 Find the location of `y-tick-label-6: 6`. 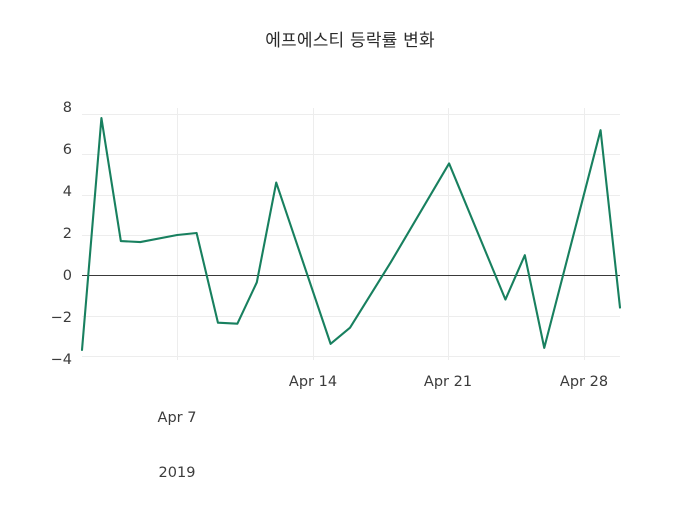

y-tick-label-6: 6 is located at coordinates (67, 150).